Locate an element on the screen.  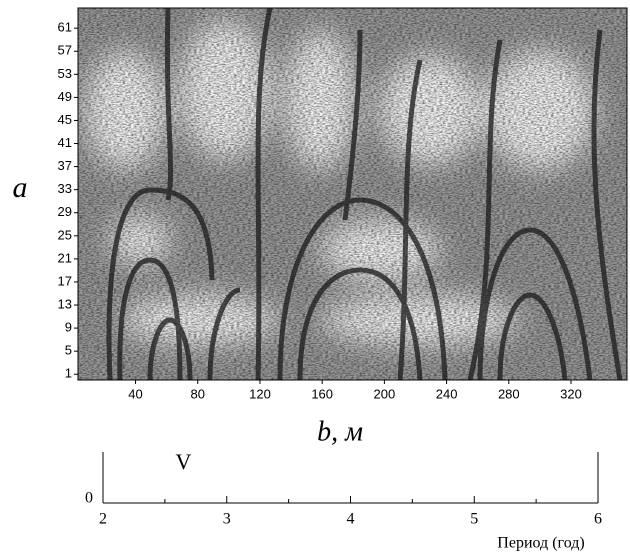
y-tick-label: 37 is located at coordinates (65, 165).